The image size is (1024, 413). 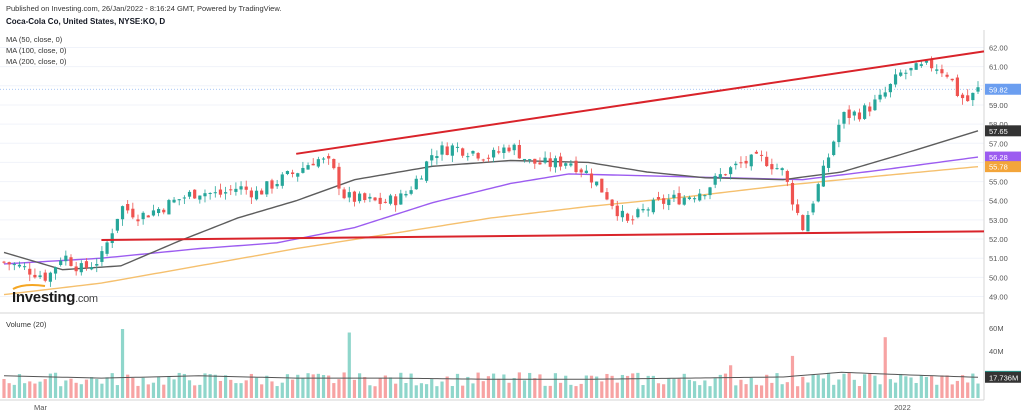 What do you see at coordinates (472, 407) in the screenshot?
I see `time-axis: Mar 2022` at bounding box center [472, 407].